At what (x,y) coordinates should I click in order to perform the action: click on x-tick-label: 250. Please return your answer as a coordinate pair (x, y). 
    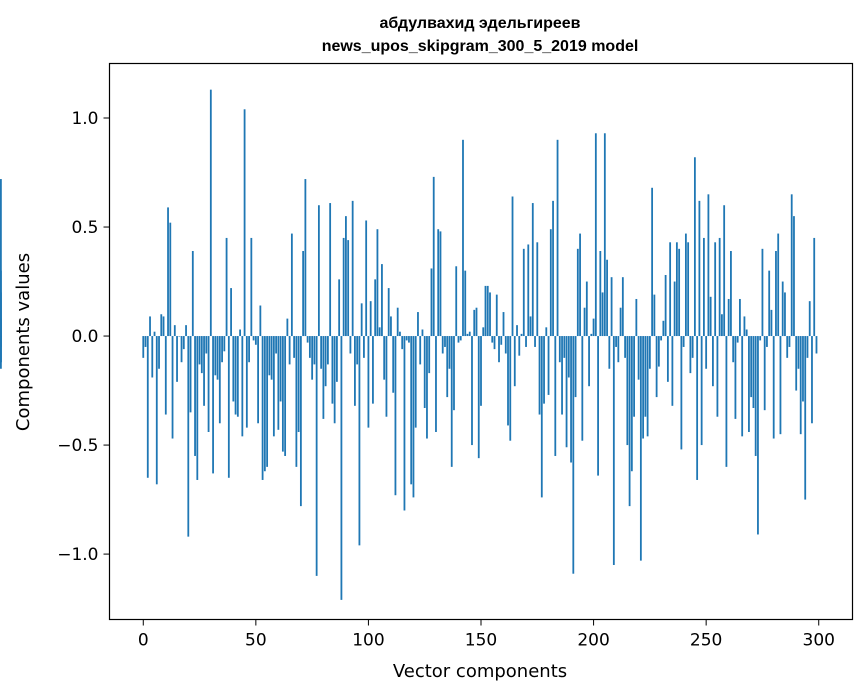
    Looking at the image, I should click on (706, 641).